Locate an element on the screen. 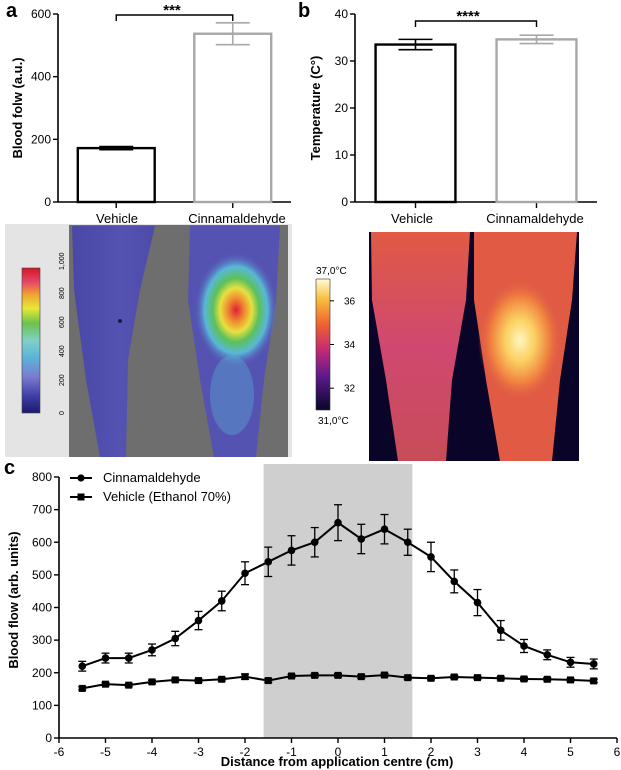  thermal-scale-label: 34 is located at coordinates (350, 345).